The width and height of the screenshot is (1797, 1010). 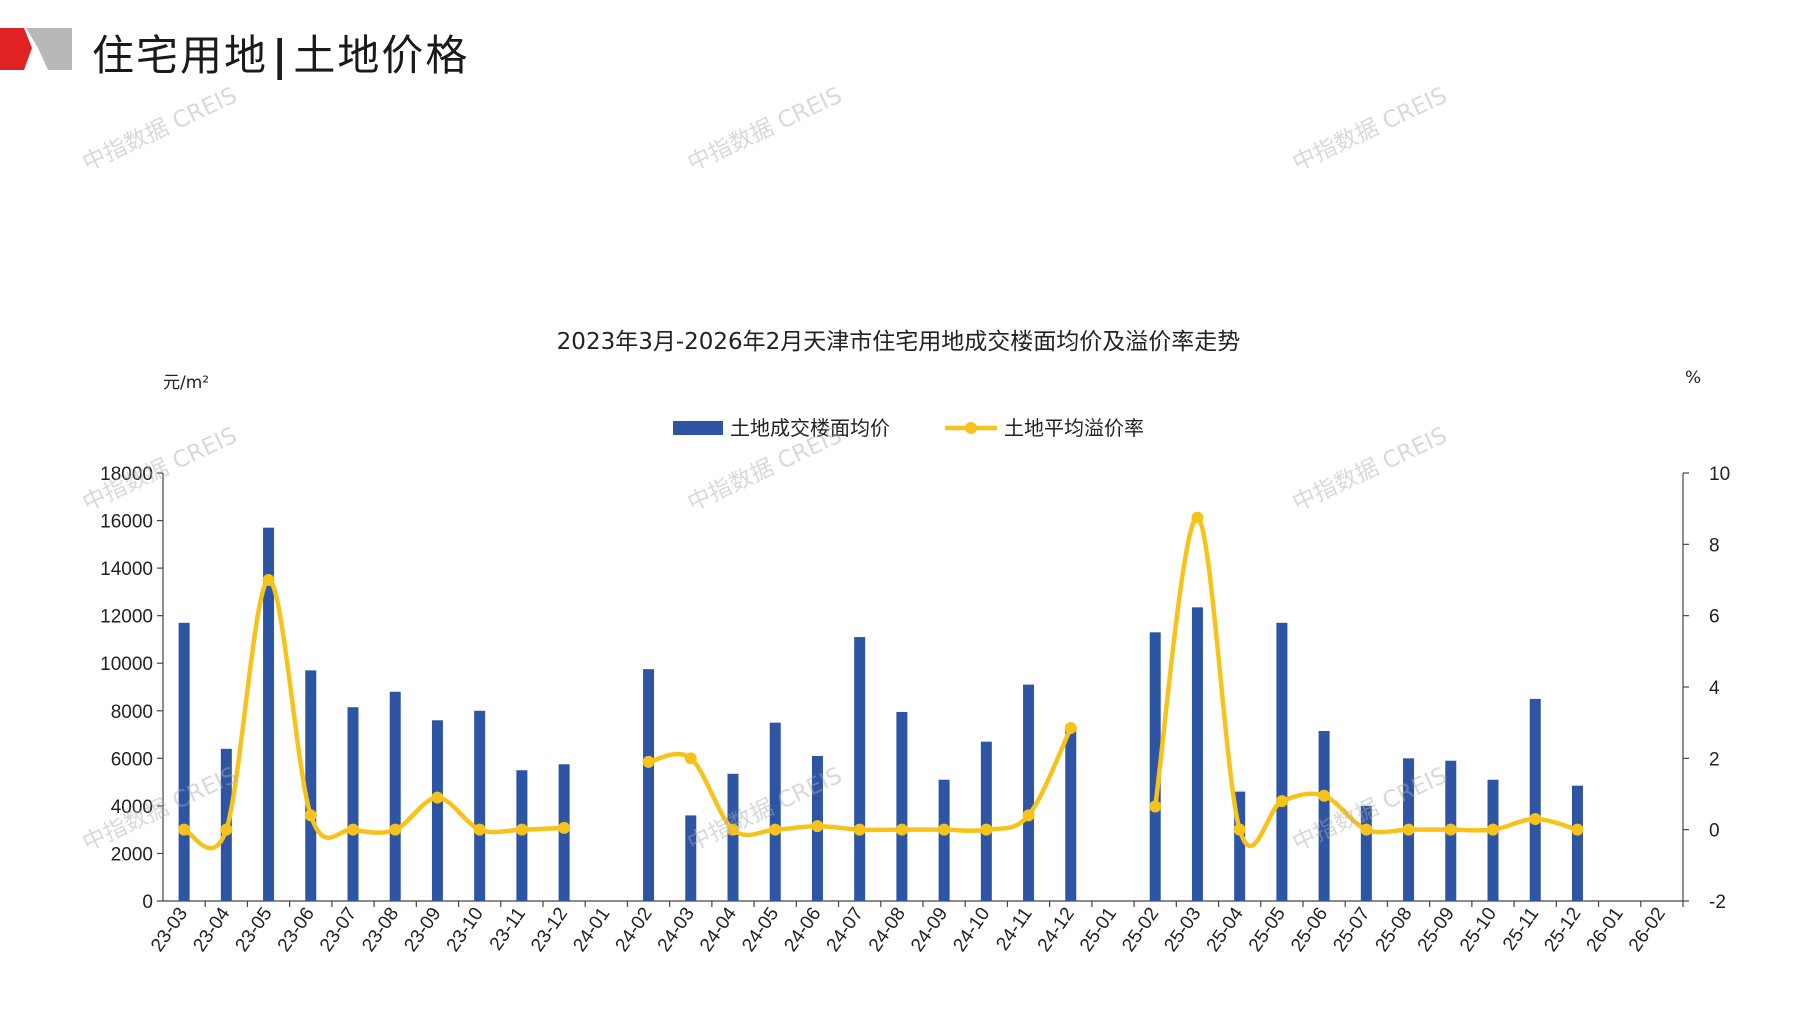 I want to click on right-tick-label: 10, so click(x=1719, y=474).